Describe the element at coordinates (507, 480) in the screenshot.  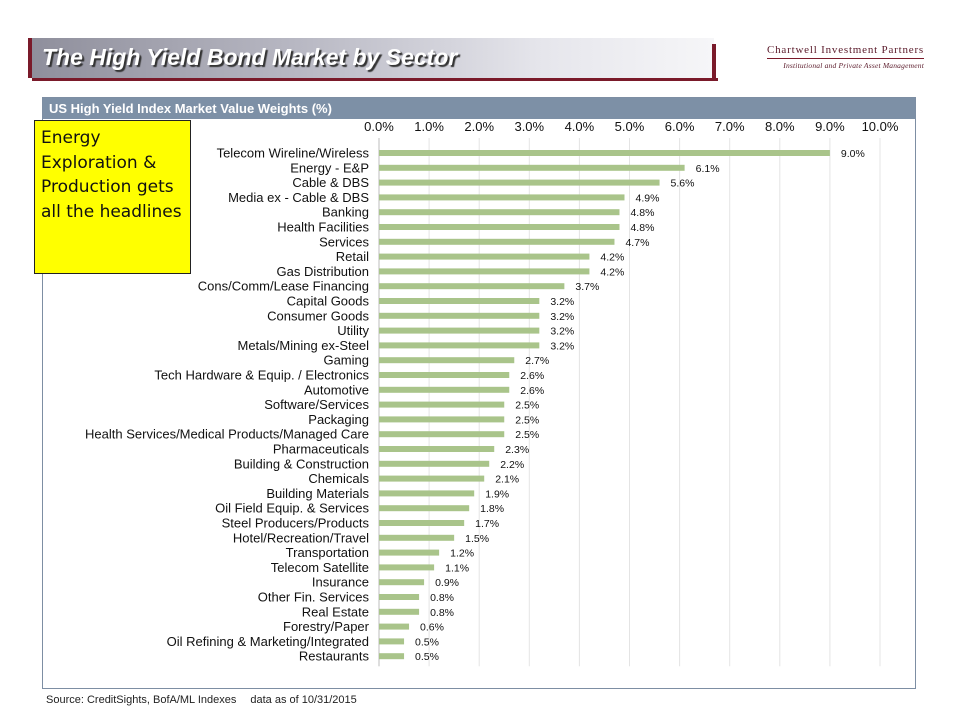
I see `value-label: 2.1%` at that location.